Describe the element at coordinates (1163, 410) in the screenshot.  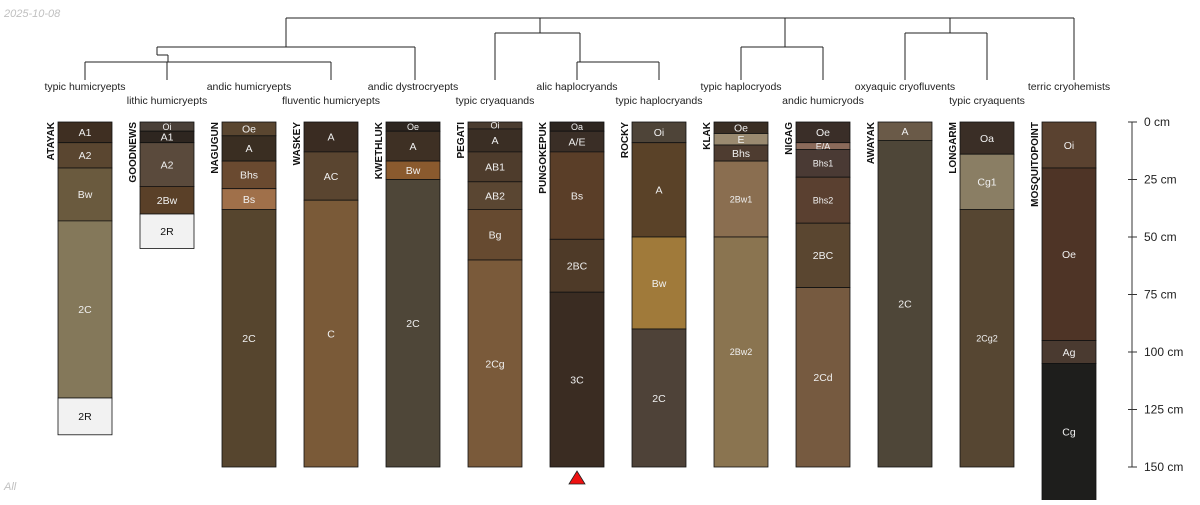
I see `depth-tick-label: 125 cm` at that location.